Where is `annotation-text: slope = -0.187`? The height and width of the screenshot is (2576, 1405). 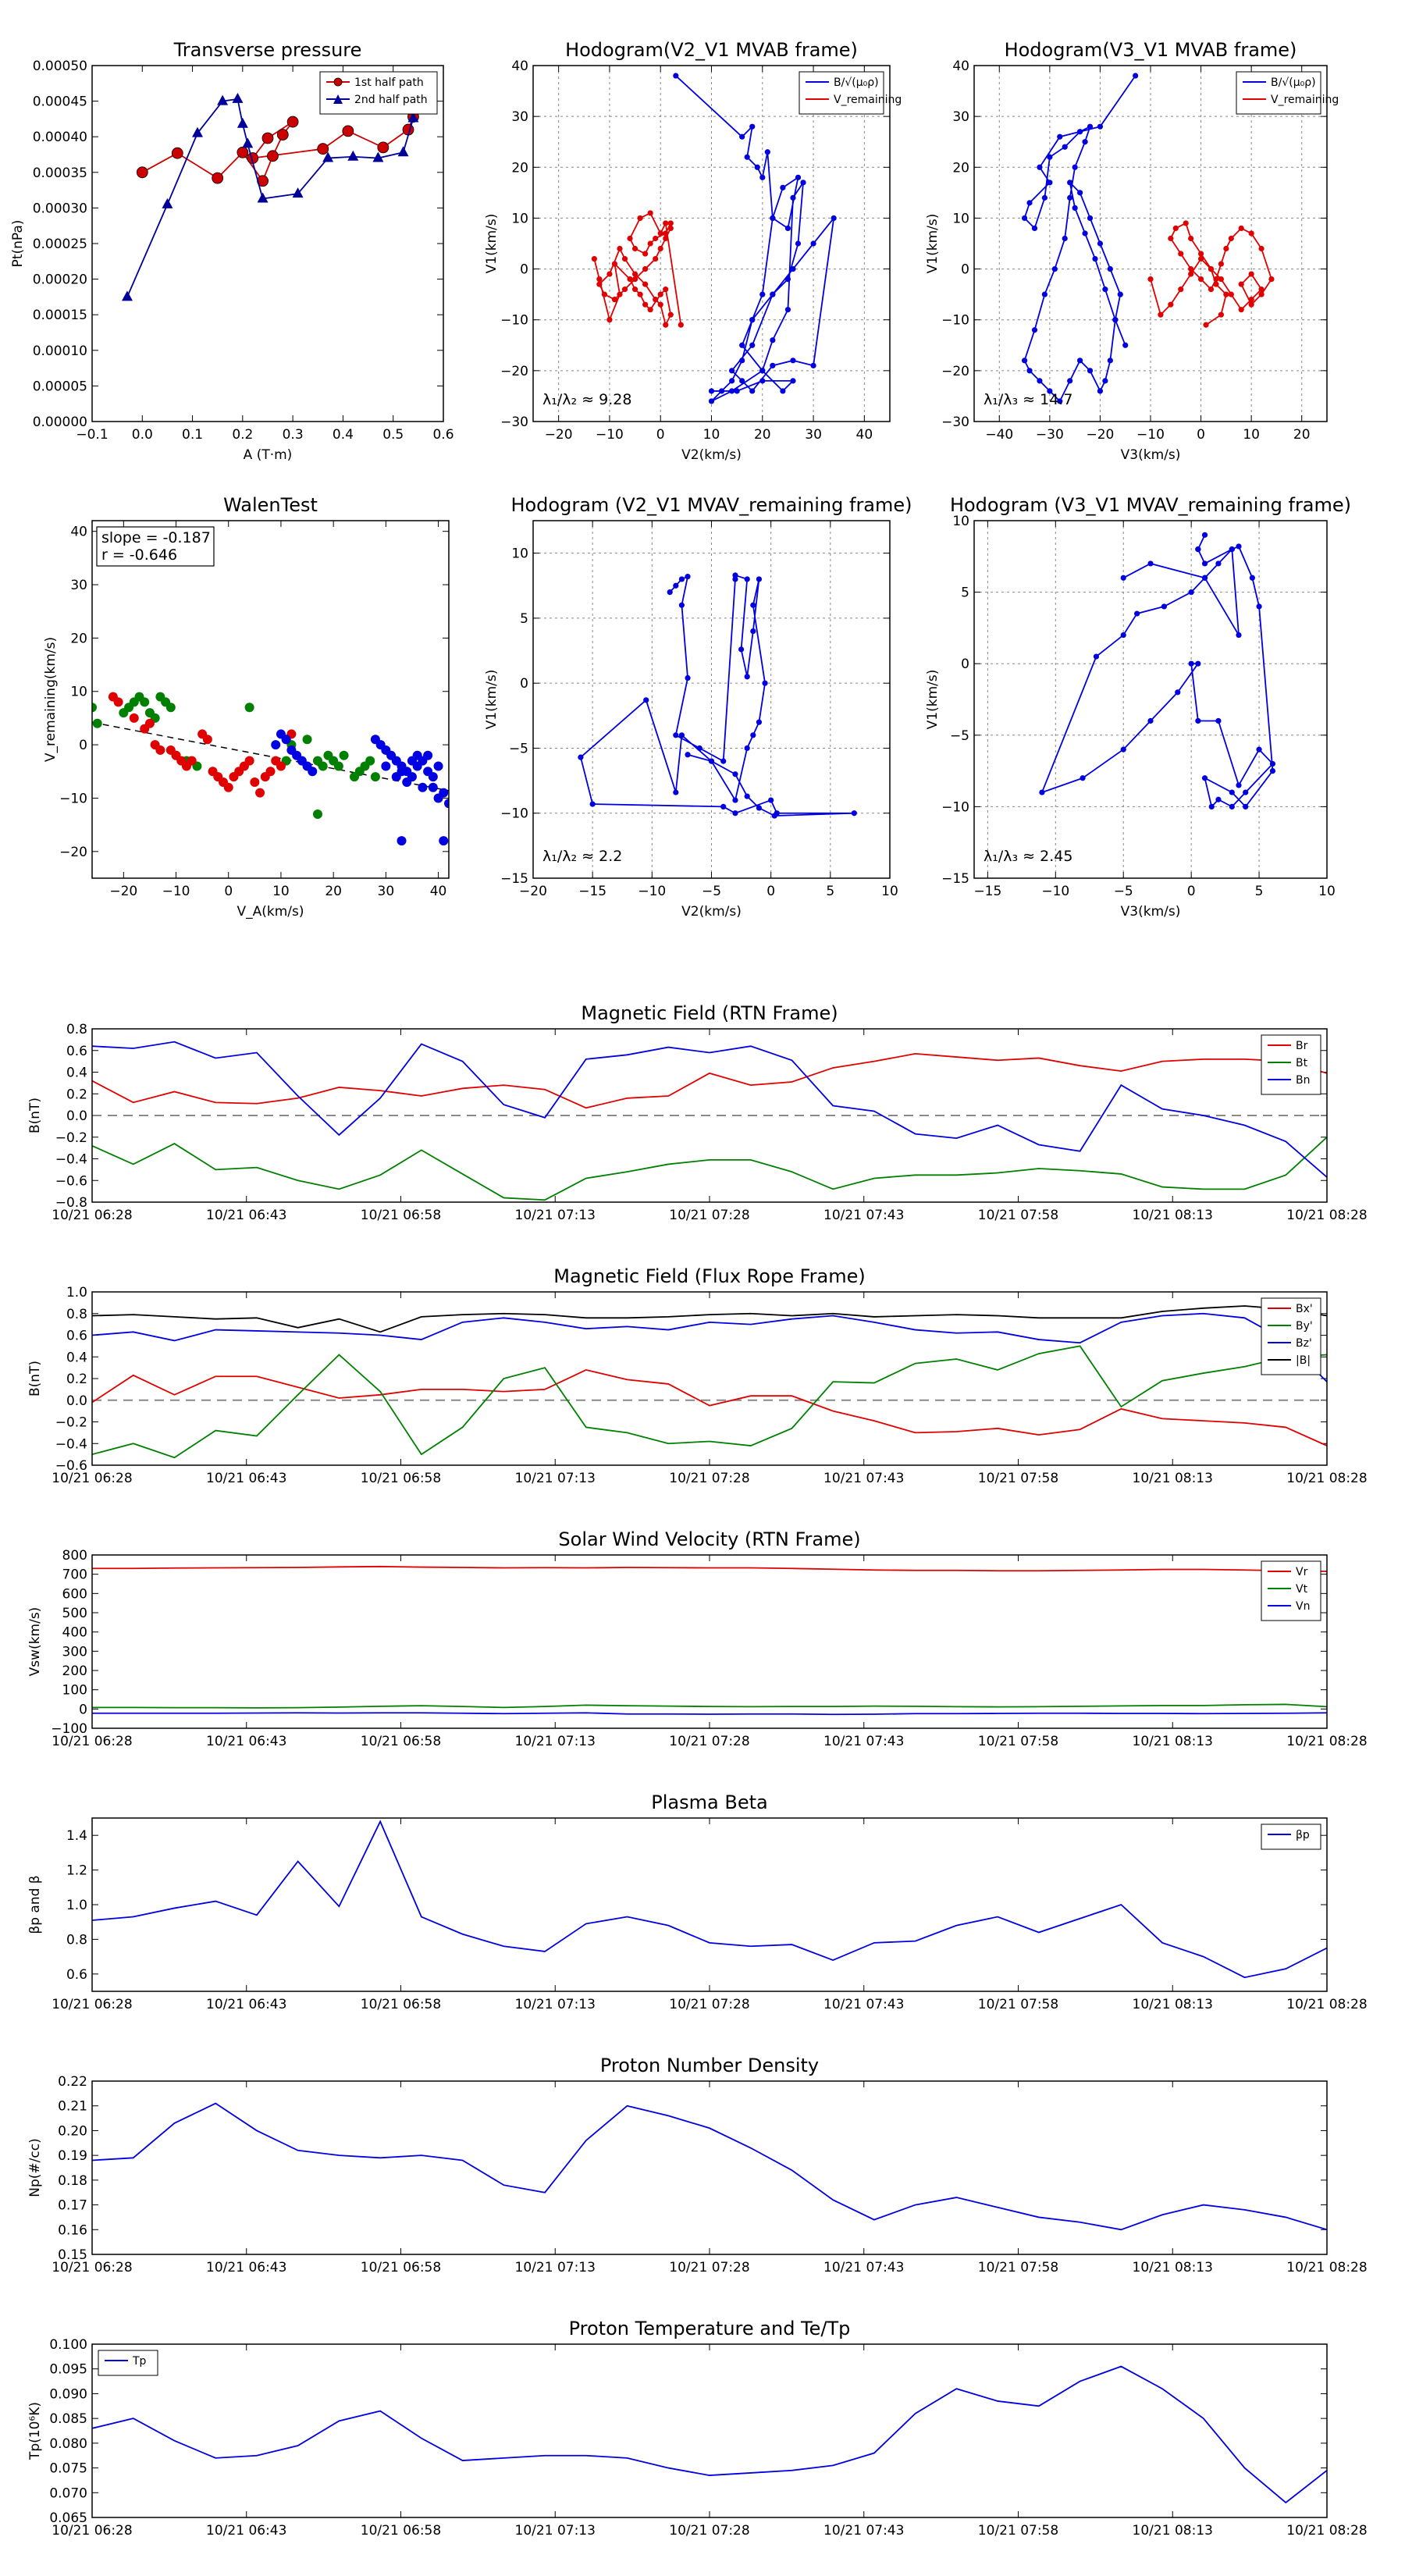
annotation-text: slope = -0.187 is located at coordinates (156, 537).